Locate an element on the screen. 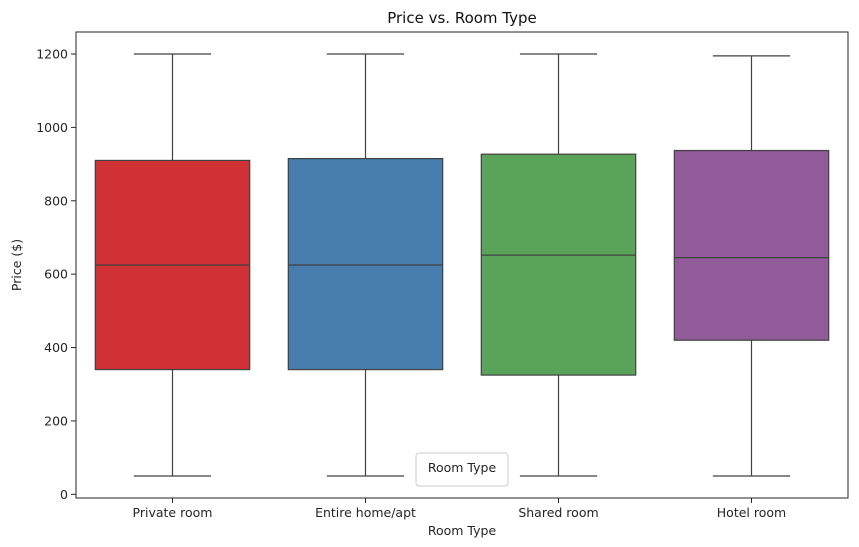  x-axis-label: Room Type is located at coordinates (462, 530).